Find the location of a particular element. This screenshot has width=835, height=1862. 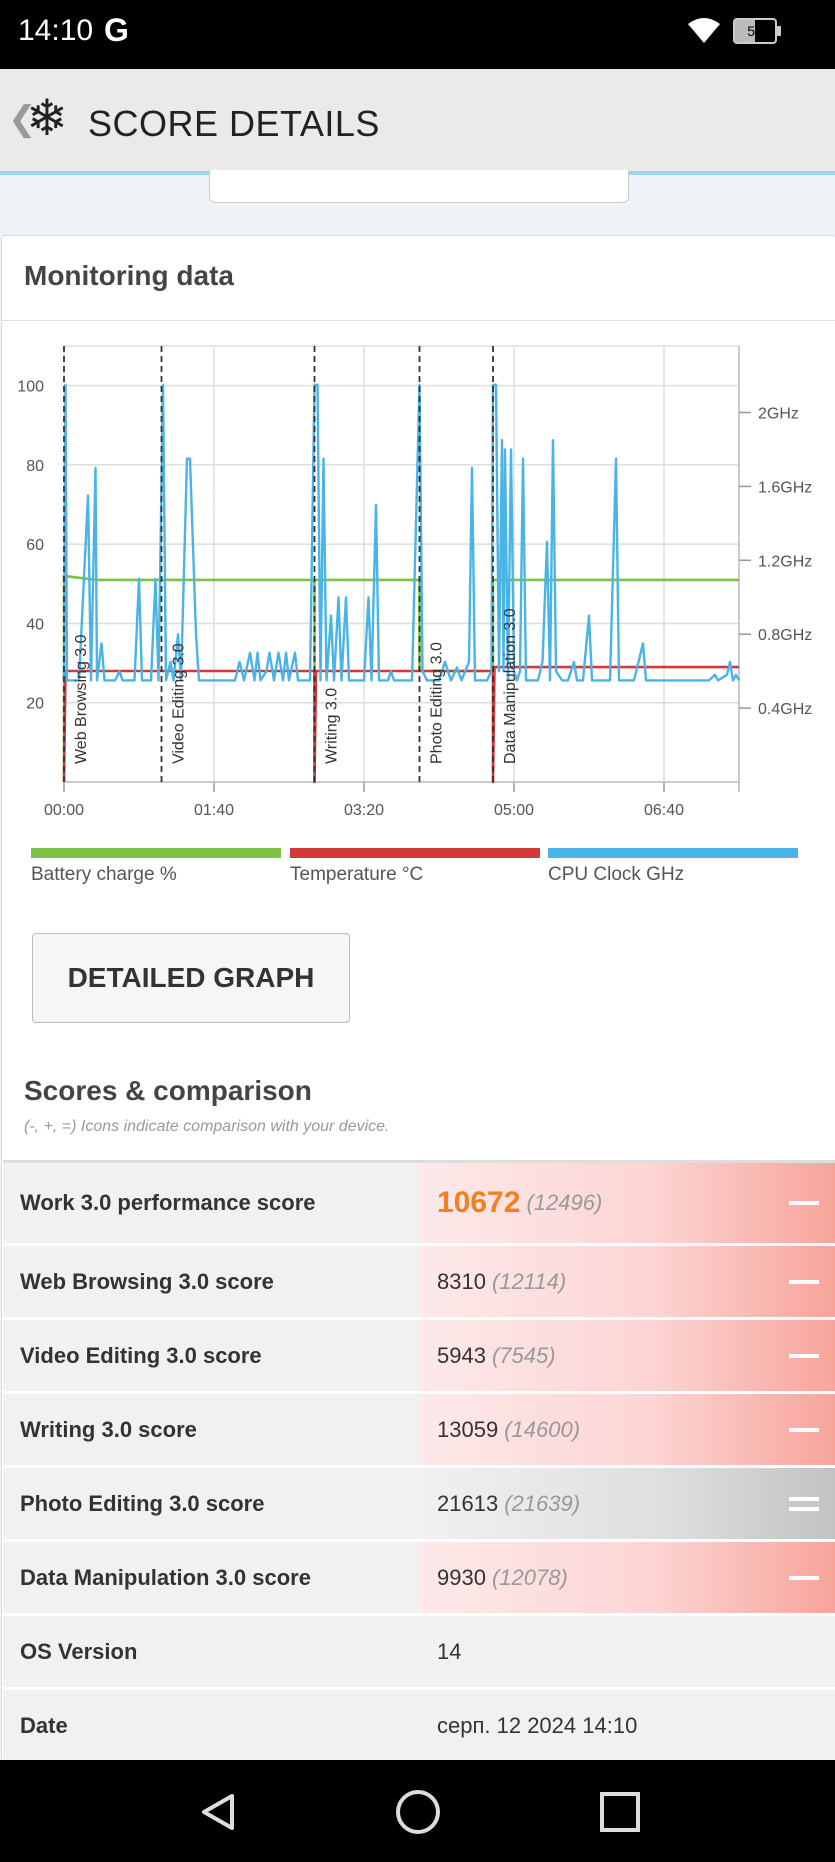

row-compare: (12114) is located at coordinates (529, 1281).